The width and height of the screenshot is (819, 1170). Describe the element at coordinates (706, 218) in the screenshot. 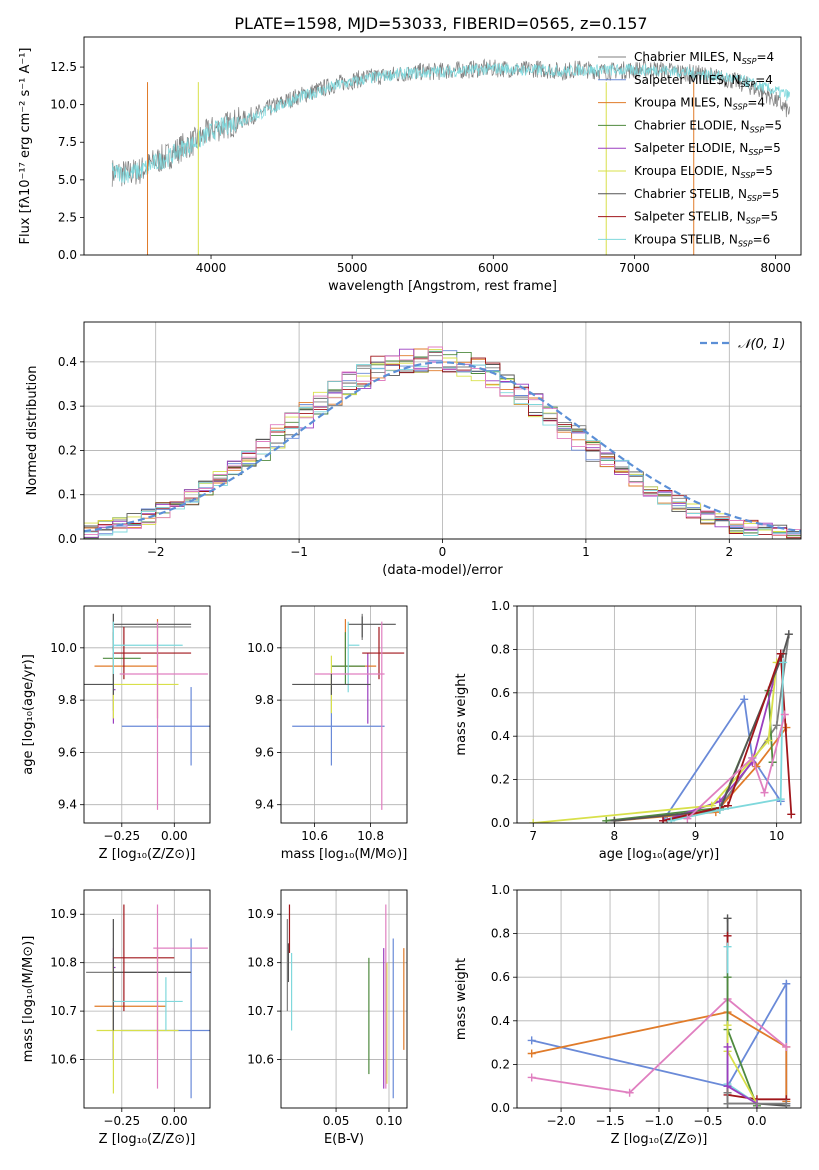

I see `legend-label: Salpeter STELIB, NSSP=5` at that location.